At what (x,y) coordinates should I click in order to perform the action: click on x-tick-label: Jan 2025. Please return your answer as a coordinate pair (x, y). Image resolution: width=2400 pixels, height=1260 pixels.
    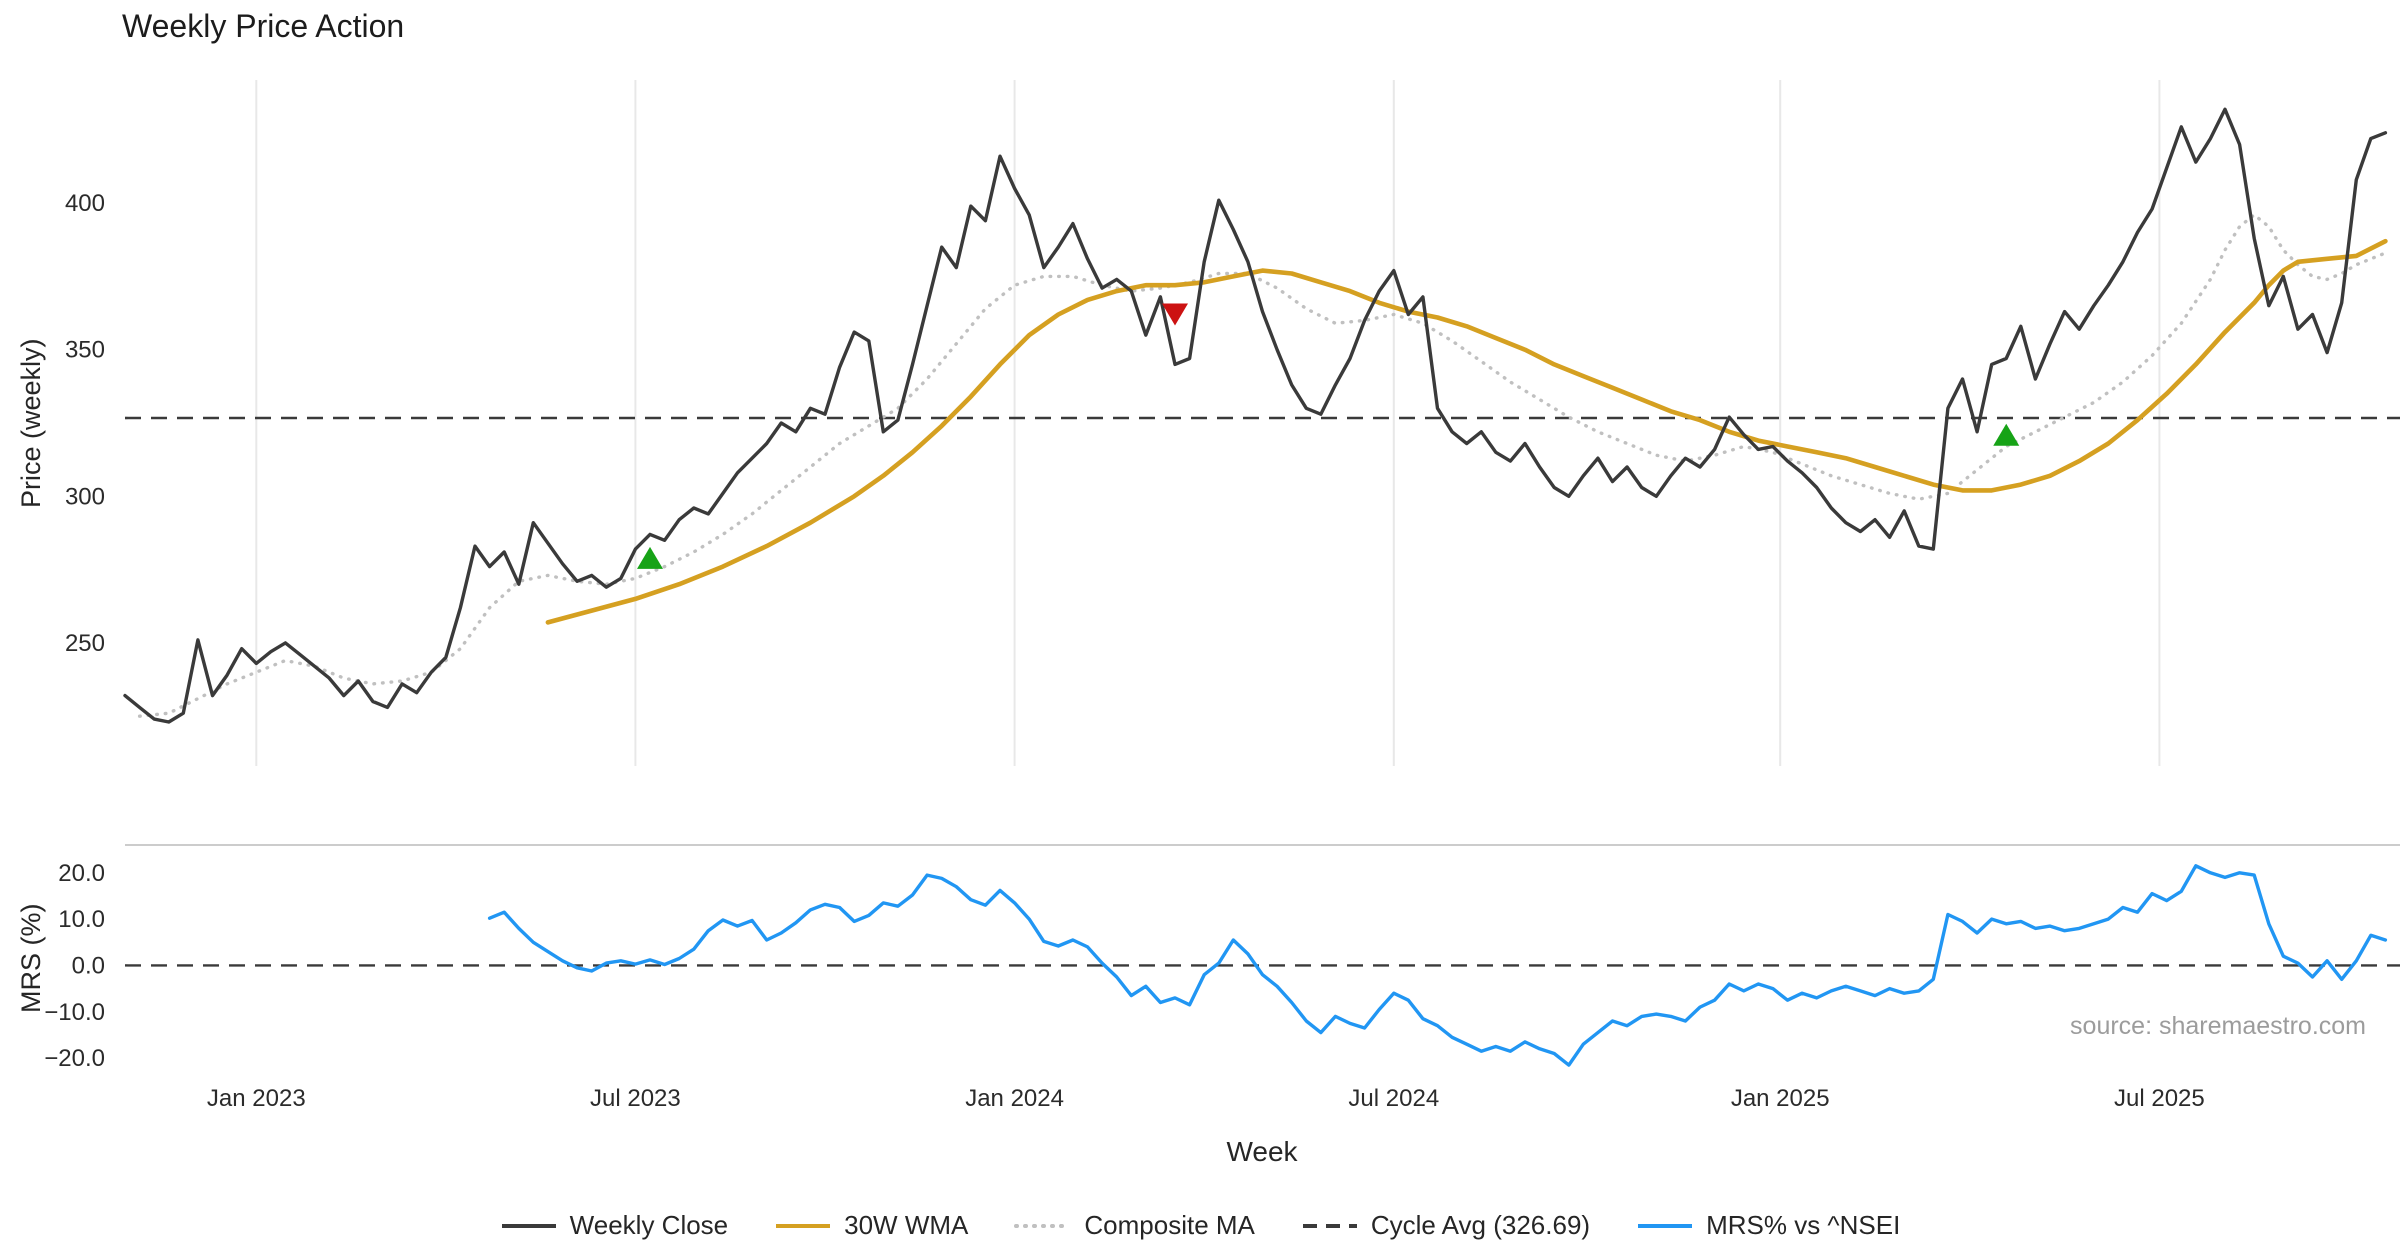
    Looking at the image, I should click on (1780, 1098).